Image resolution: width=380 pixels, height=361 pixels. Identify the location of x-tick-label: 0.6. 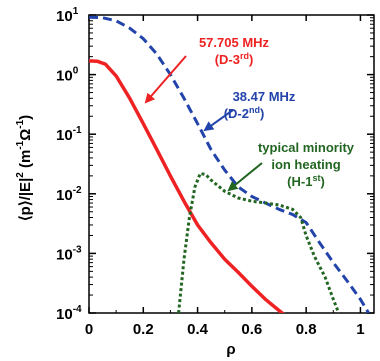
(251, 329).